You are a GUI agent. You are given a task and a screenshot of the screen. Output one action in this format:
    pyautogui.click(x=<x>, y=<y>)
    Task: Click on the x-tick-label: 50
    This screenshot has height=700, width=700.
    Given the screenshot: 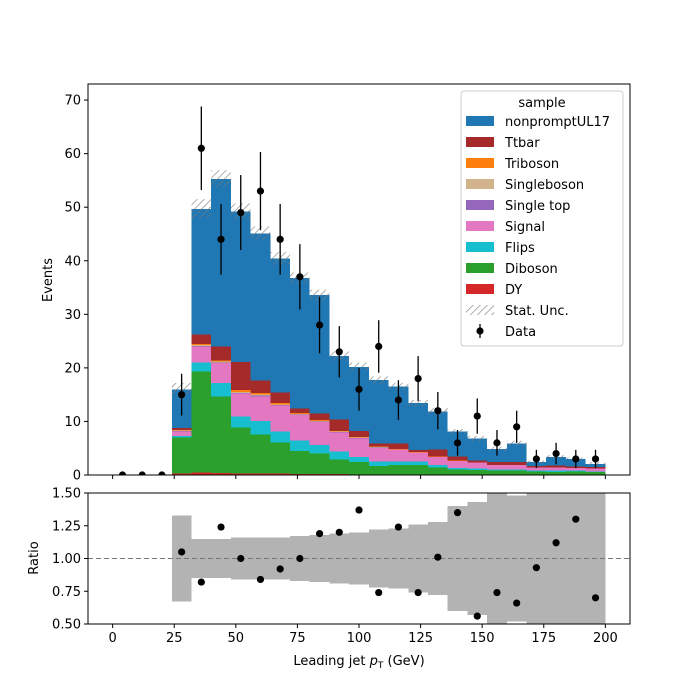 What is the action you would take?
    pyautogui.click(x=236, y=638)
    